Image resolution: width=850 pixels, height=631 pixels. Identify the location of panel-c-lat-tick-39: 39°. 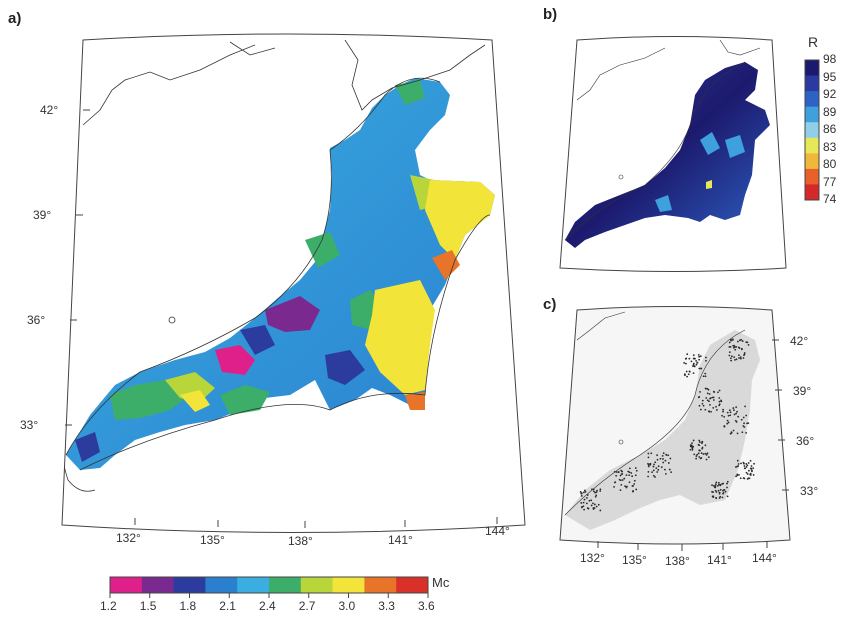
(802, 391).